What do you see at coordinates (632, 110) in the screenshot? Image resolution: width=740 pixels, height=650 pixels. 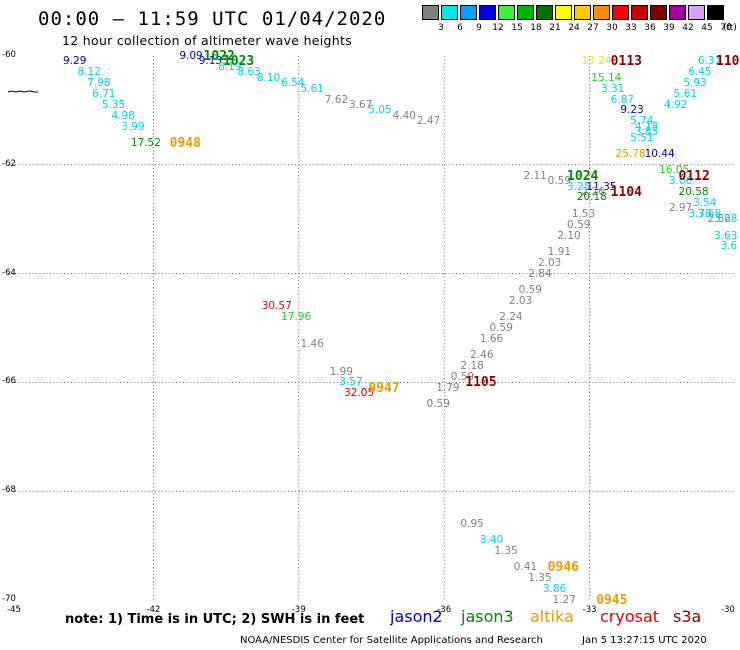 I see `wave-height-value: 9.23` at bounding box center [632, 110].